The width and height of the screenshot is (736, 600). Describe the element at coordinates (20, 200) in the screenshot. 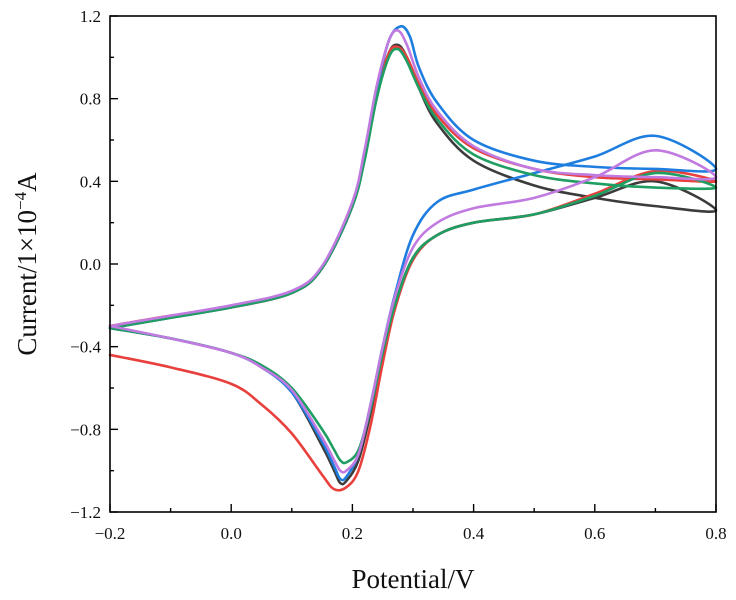

I see `y-axis-title-exponent: −4` at that location.